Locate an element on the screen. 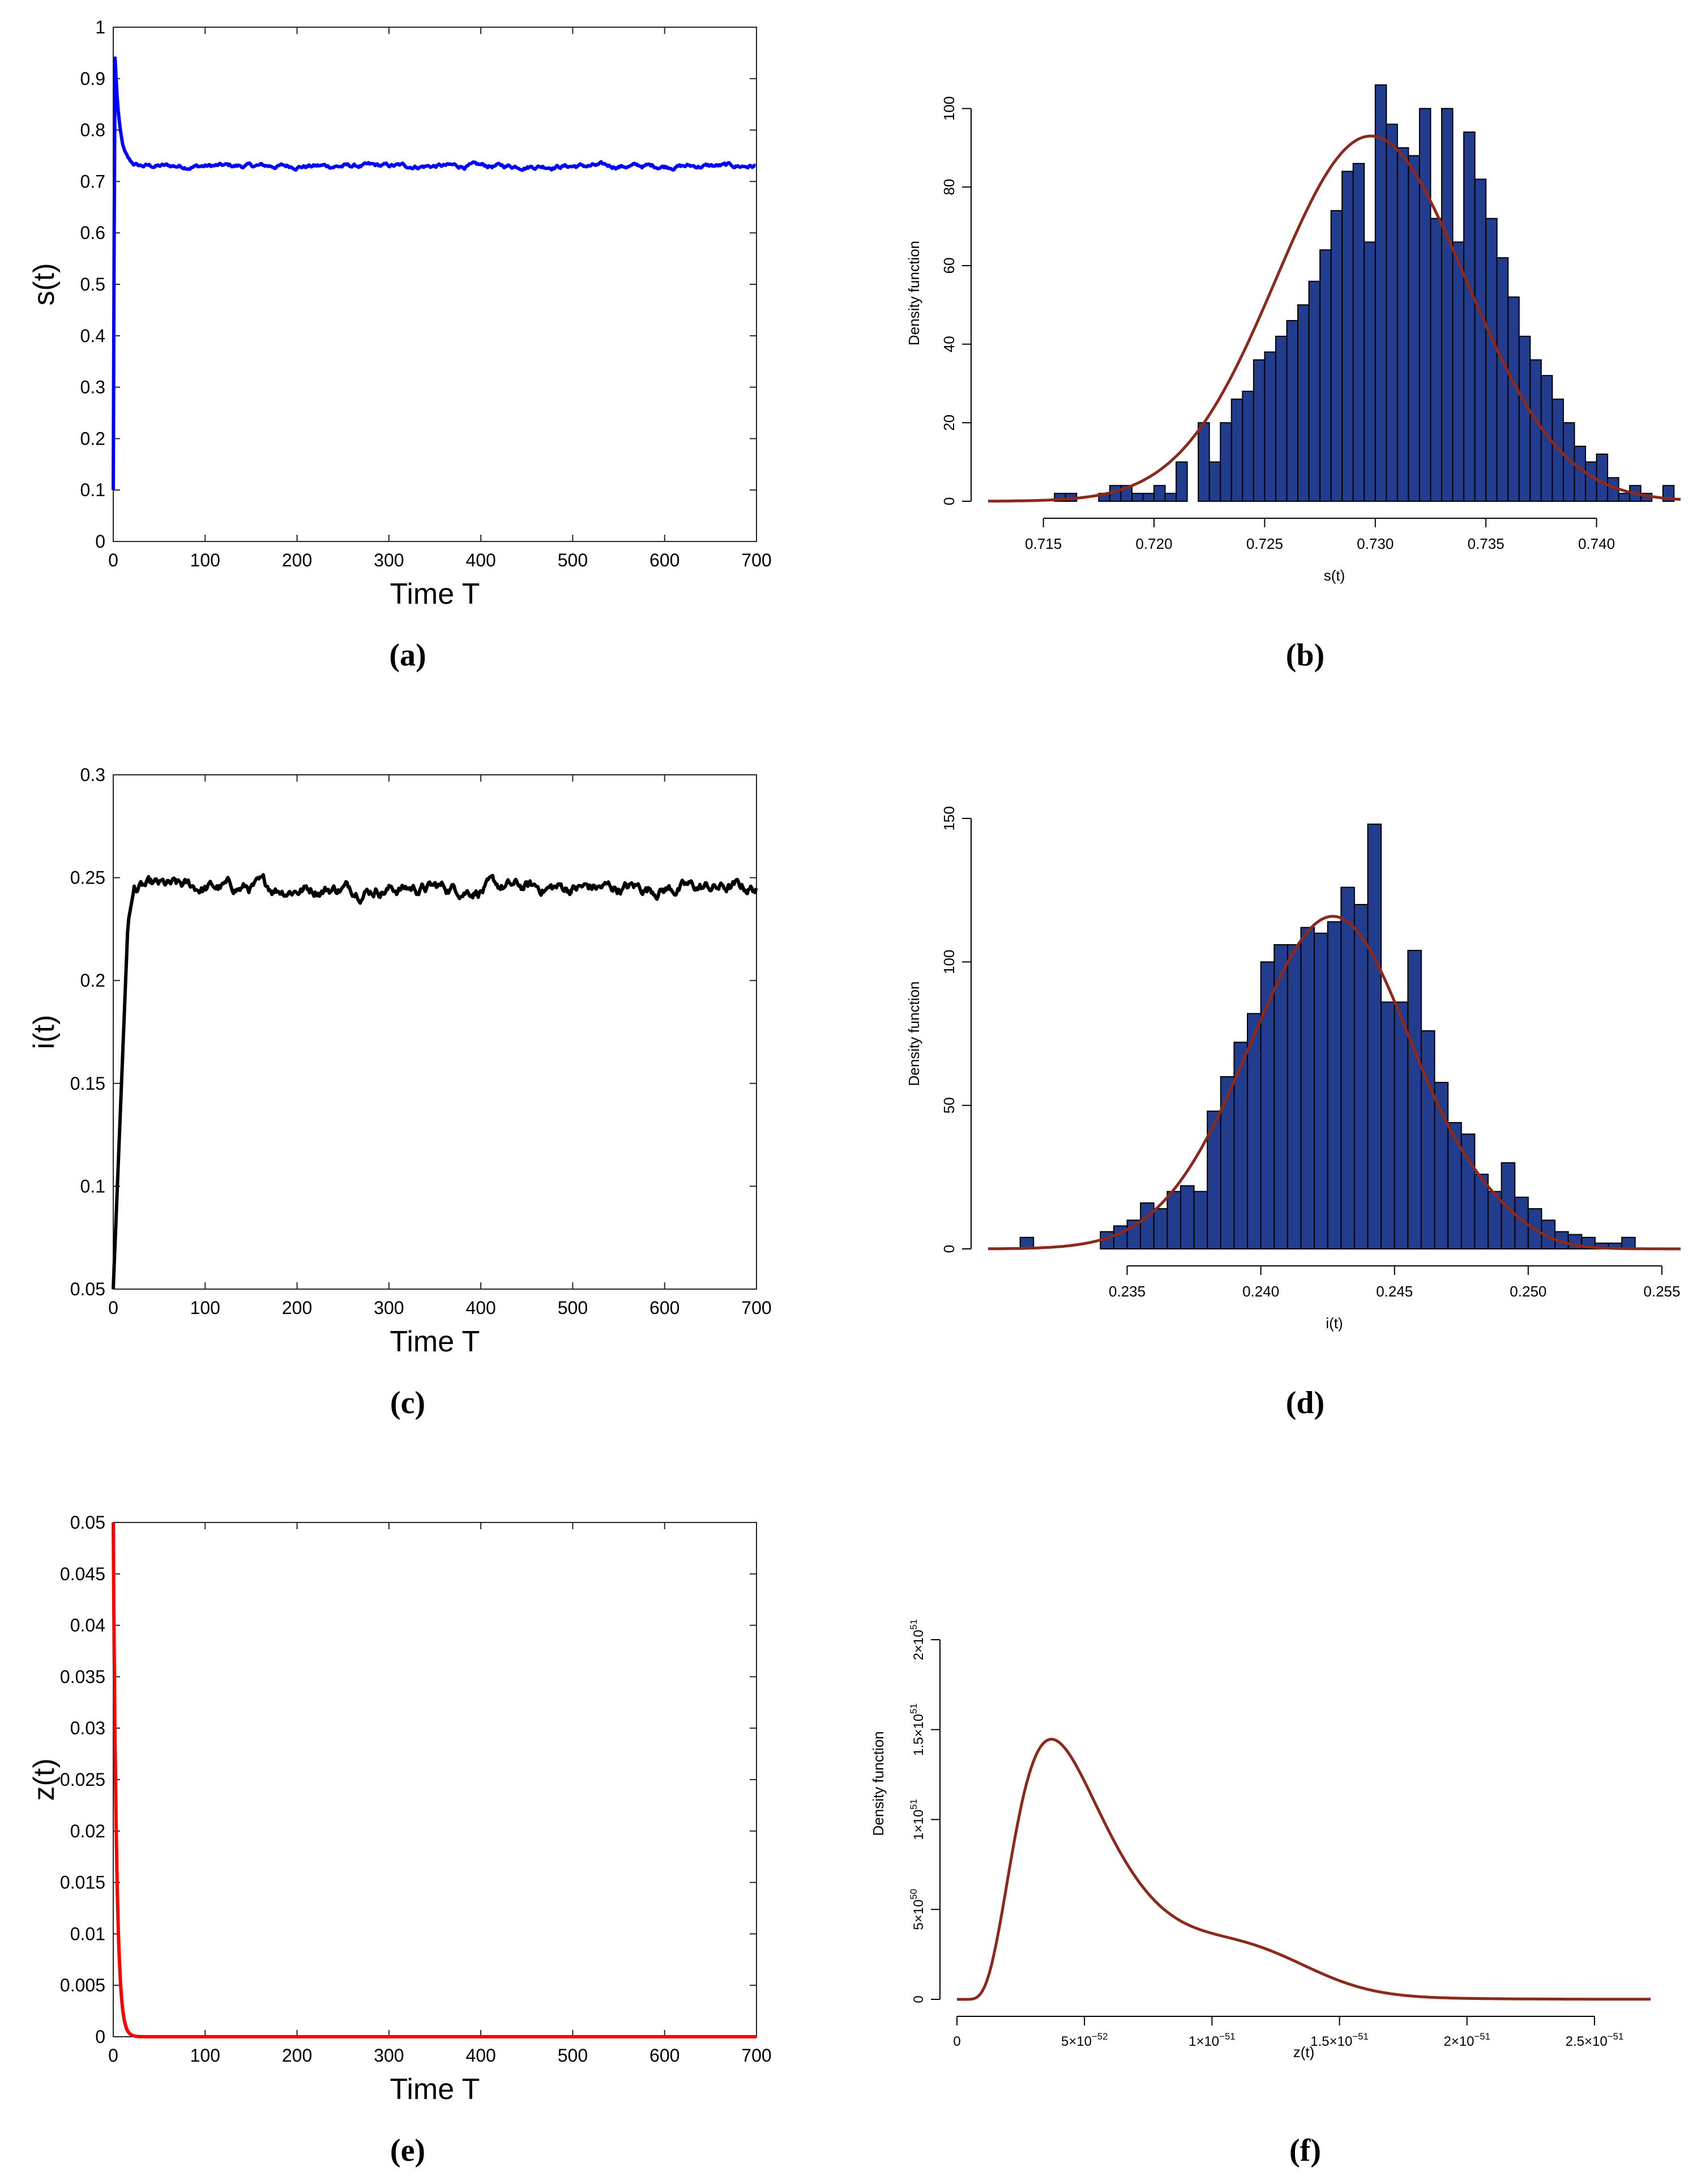  y-axis-label: Density function is located at coordinates (878, 1783).